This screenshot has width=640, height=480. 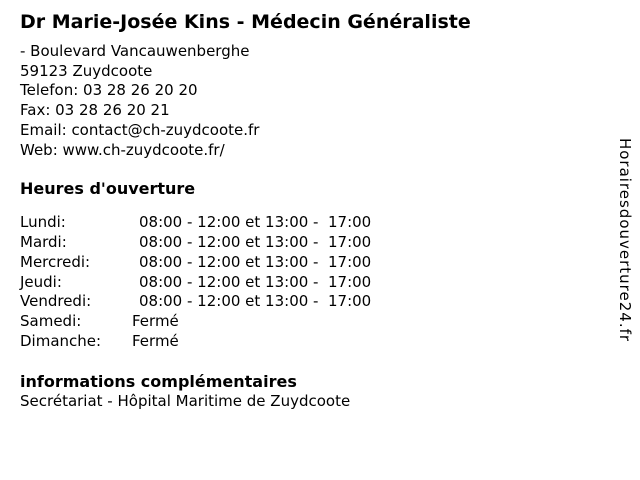 I want to click on contact-line: - Boulevard Vancauwenberghe, so click(x=135, y=51).